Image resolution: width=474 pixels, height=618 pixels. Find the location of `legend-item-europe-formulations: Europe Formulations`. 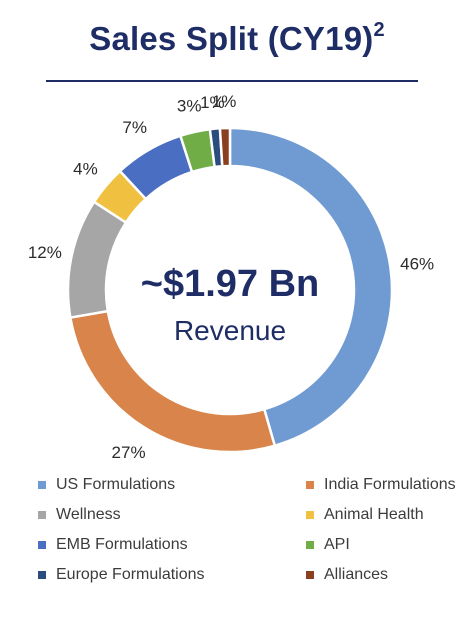

legend-item-europe-formulations: Europe Formulations is located at coordinates (172, 575).